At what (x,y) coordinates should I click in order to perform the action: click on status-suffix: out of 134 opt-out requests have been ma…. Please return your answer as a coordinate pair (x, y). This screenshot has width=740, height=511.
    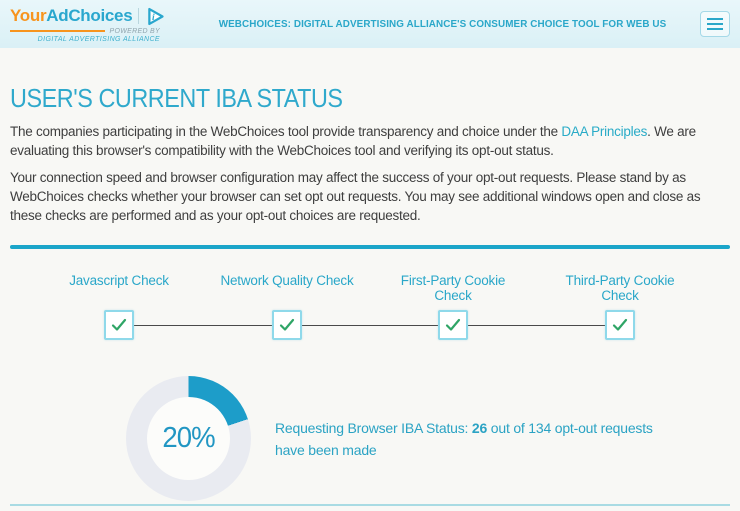
    Looking at the image, I should click on (464, 438).